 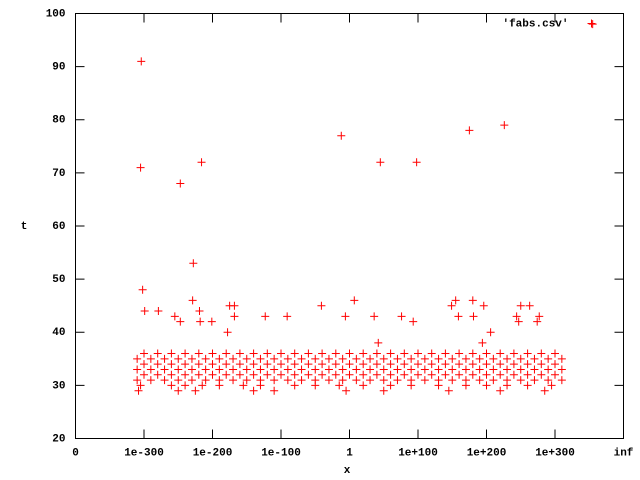 I want to click on legend-marker, so click(x=591, y=23).